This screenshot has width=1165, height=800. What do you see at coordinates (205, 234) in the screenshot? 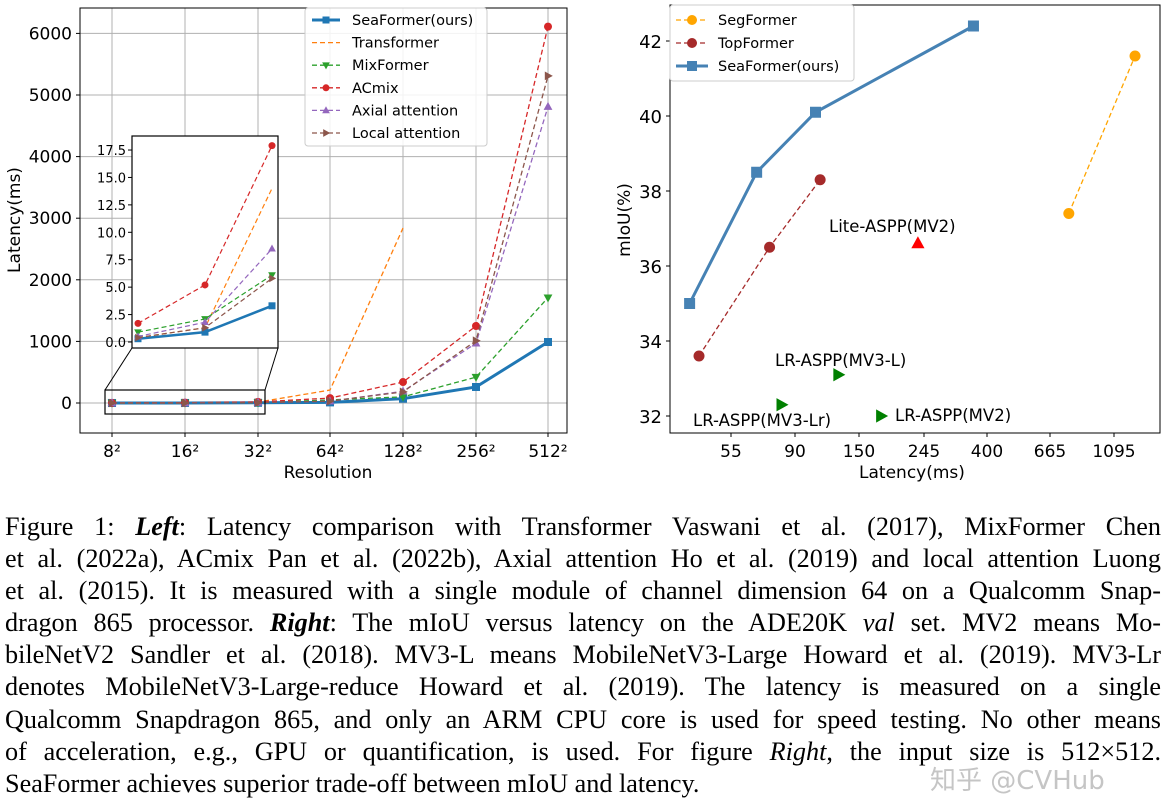
I see `inset-series-line` at bounding box center [205, 234].